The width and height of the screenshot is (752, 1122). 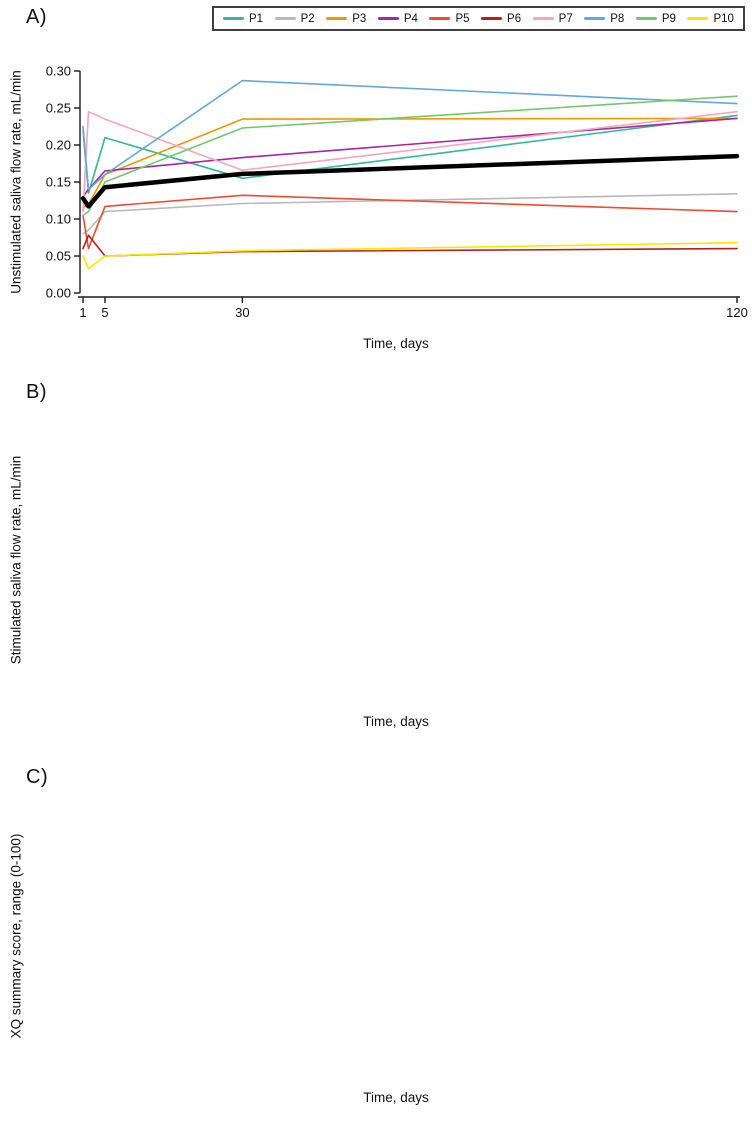 I want to click on panel-b-x-axis-title: Time, days, so click(x=396, y=721).